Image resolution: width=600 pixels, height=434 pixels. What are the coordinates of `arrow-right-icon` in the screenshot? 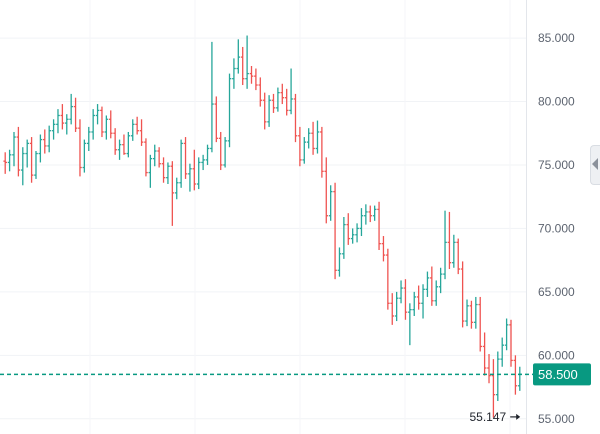 It's located at (515, 416).